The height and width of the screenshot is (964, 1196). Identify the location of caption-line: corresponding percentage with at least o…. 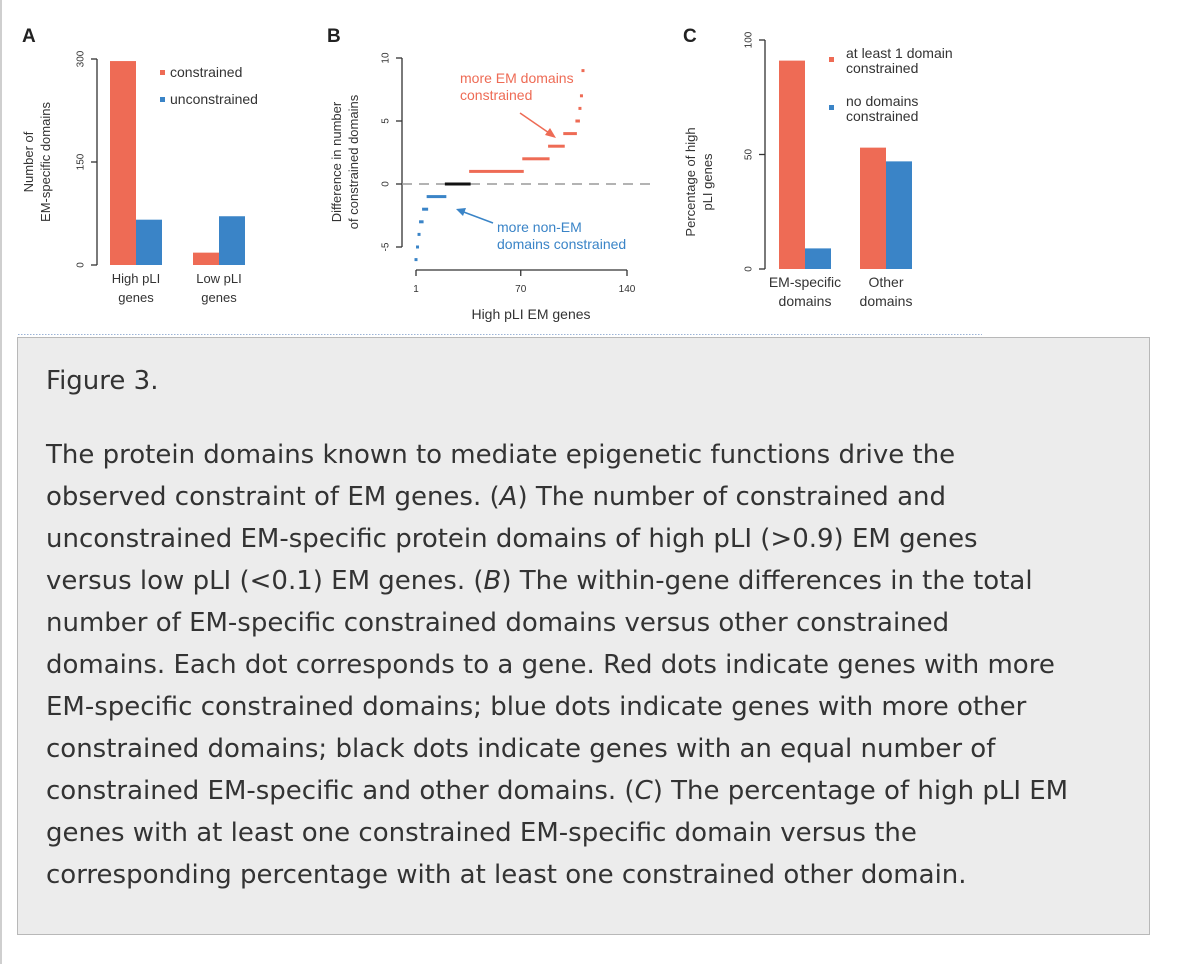
(506, 875).